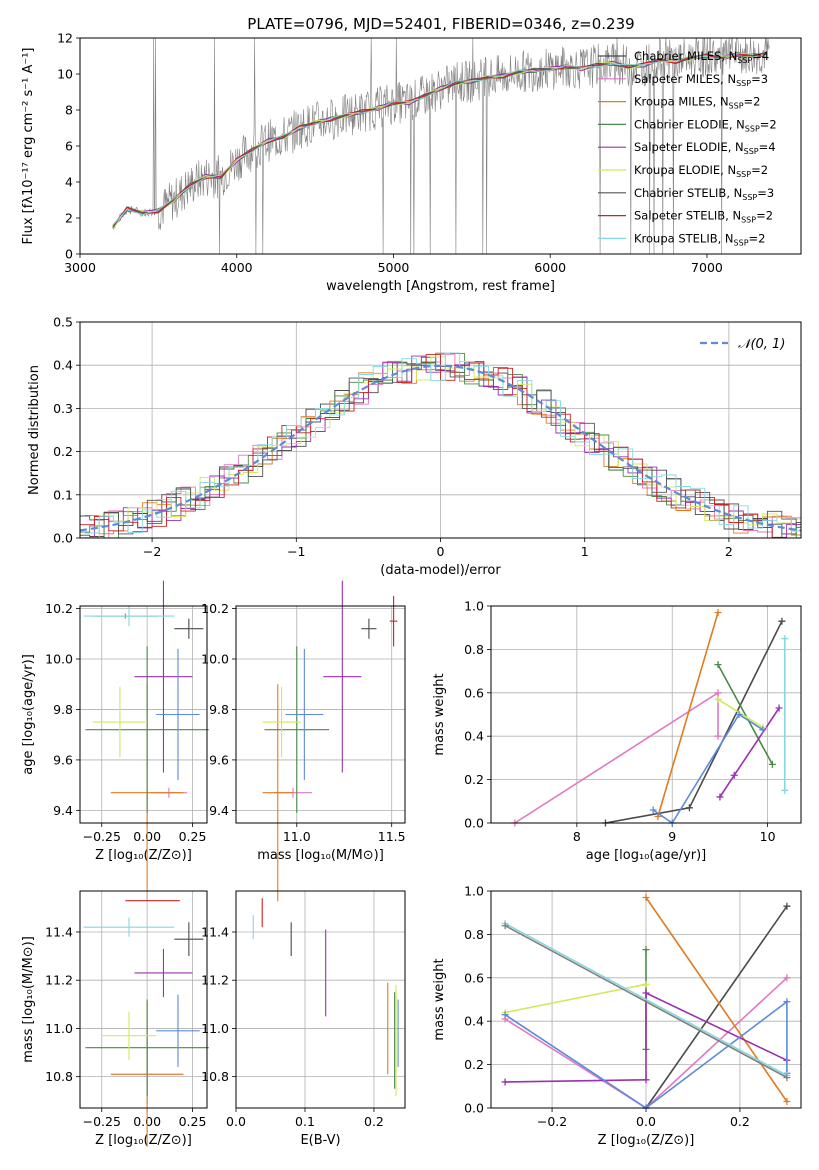 The height and width of the screenshot is (1170, 819). What do you see at coordinates (305, 1121) in the screenshot?
I see `x-tick-label: 0.1` at bounding box center [305, 1121].